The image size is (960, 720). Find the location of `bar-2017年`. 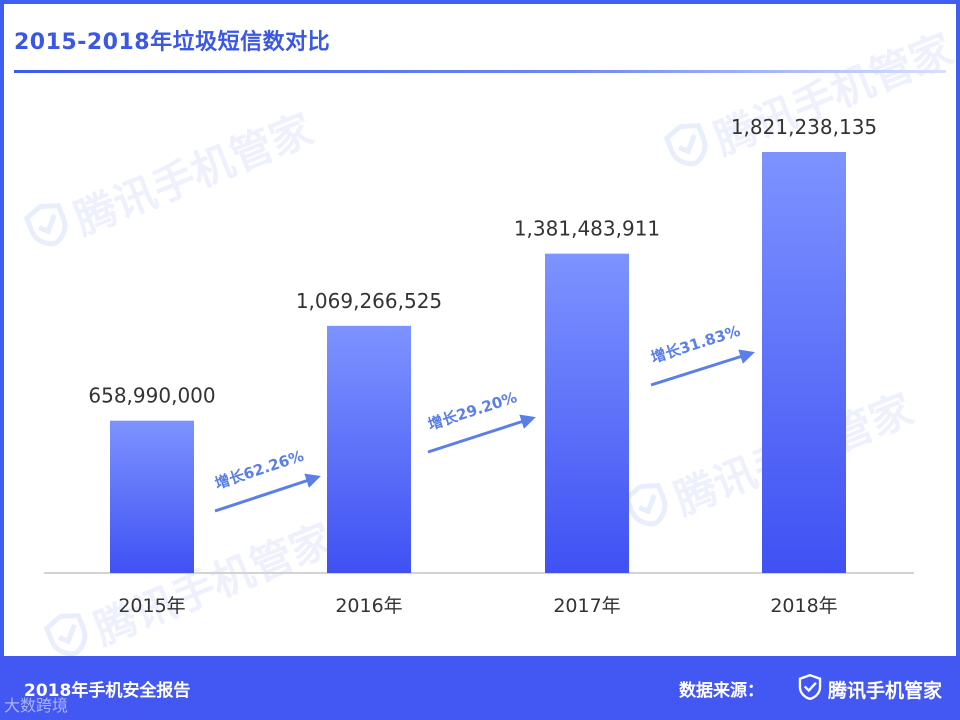

bar-2017年 is located at coordinates (587, 413).